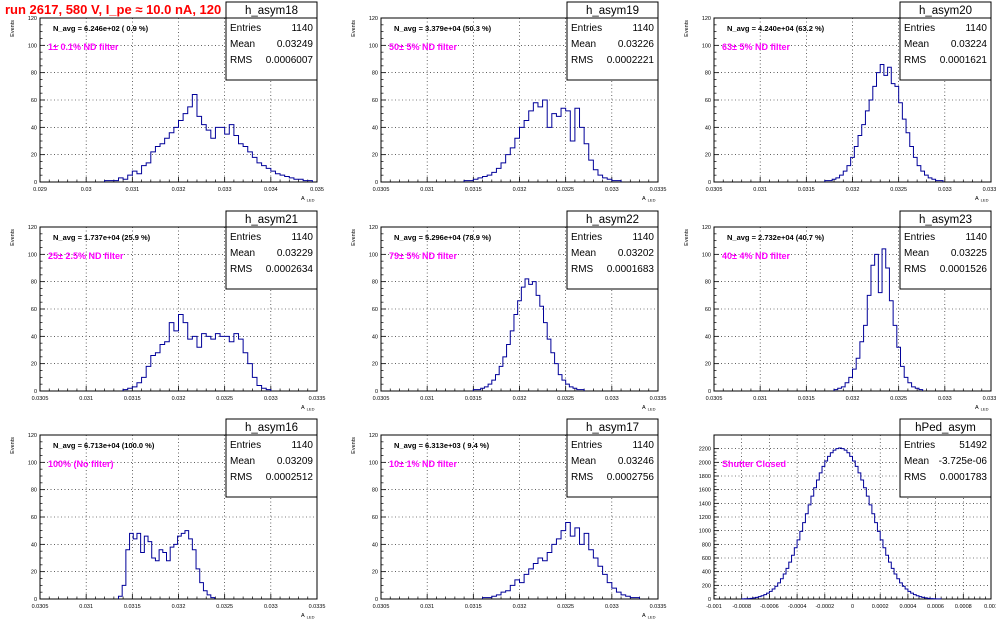 This screenshot has height=622, width=996. What do you see at coordinates (271, 220) in the screenshot?
I see `histogram-name: h_asym21` at bounding box center [271, 220].